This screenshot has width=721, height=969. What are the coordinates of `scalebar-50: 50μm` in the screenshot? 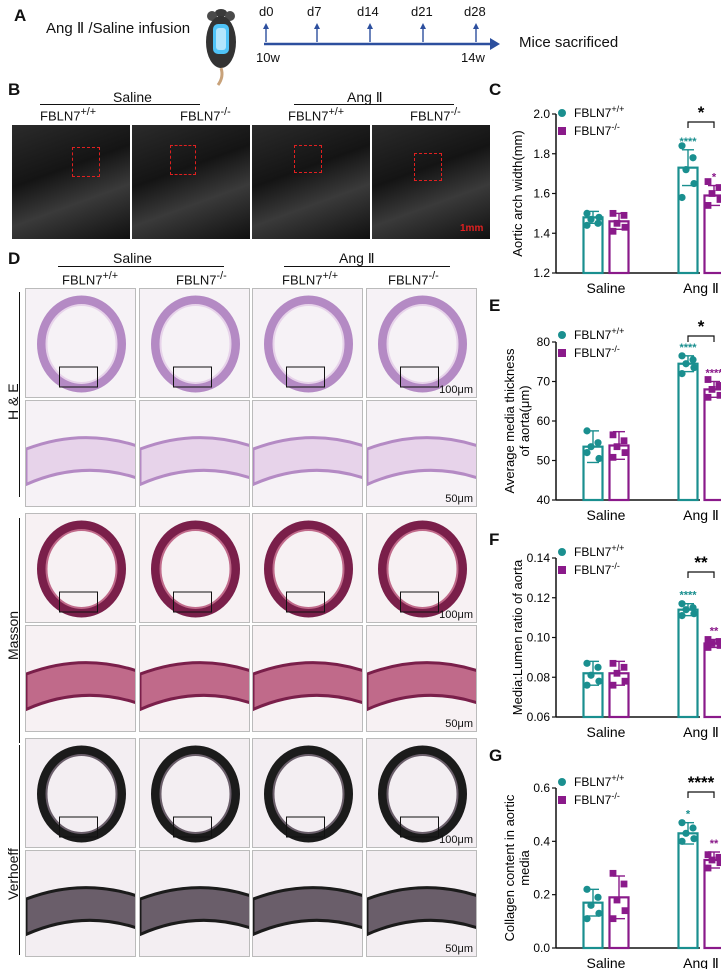 It's located at (459, 724).